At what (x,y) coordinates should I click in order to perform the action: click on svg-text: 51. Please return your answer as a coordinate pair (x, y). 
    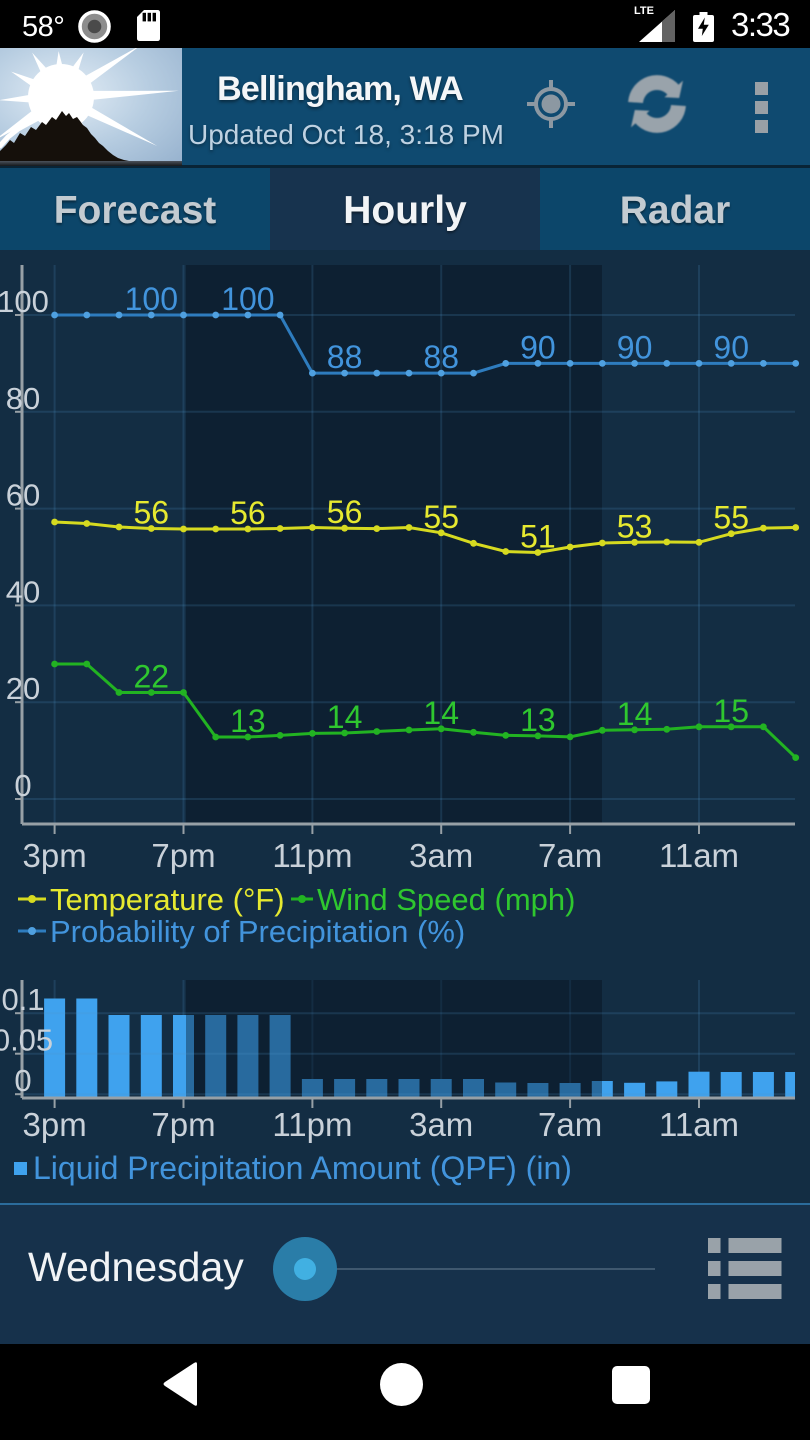
    Looking at the image, I should click on (538, 537).